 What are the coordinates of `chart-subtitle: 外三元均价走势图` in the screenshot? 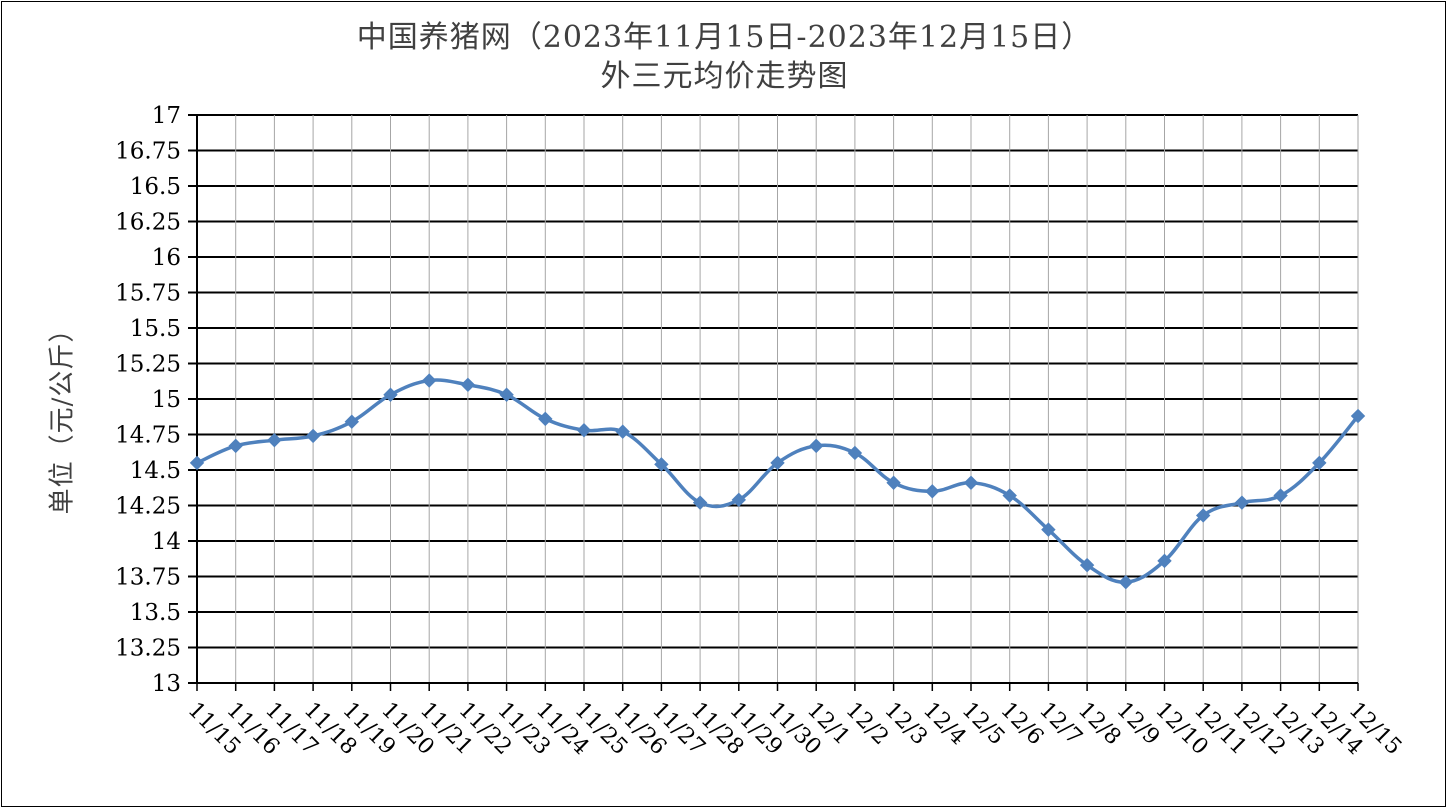 It's located at (724, 76).